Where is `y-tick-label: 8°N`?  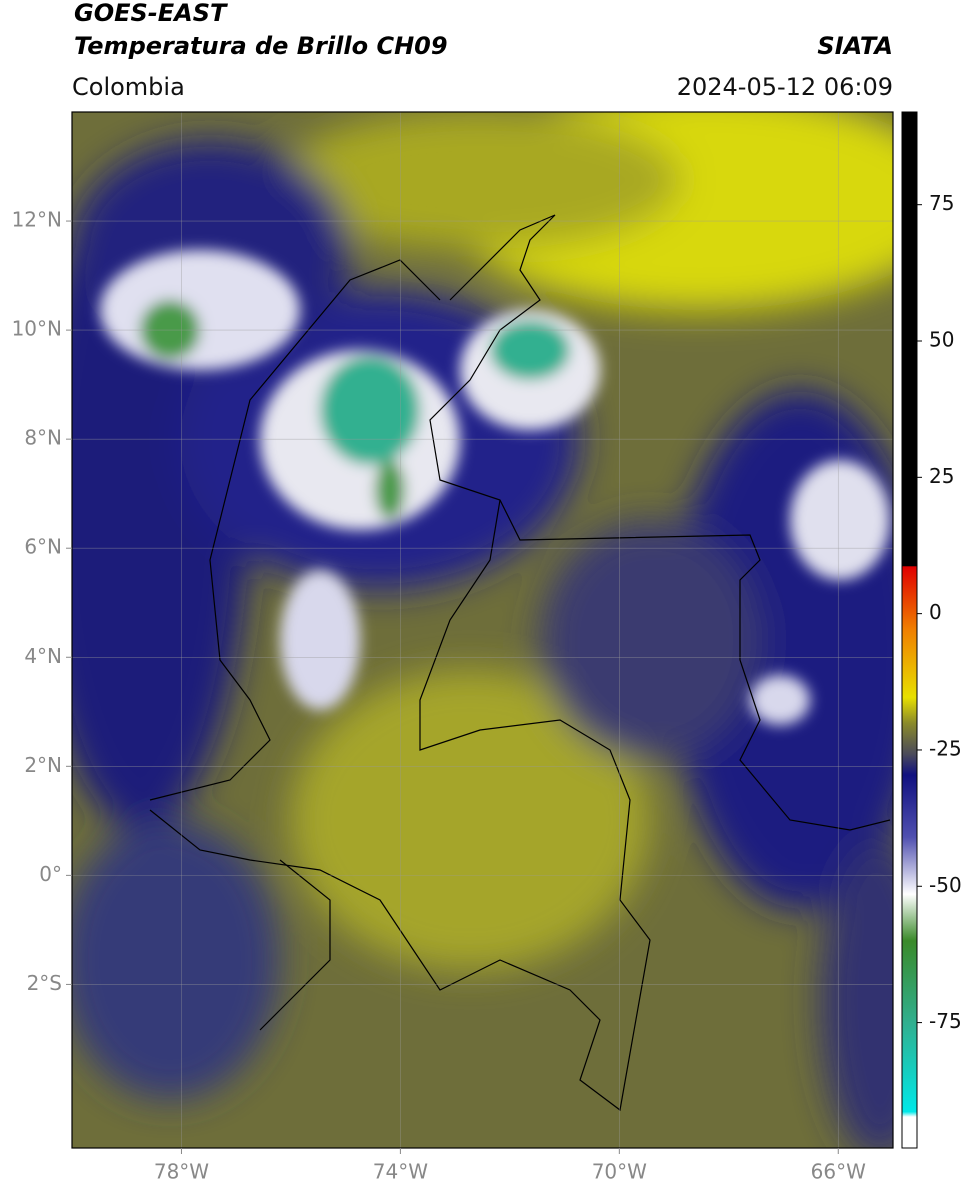
y-tick-label: 8°N is located at coordinates (43, 438).